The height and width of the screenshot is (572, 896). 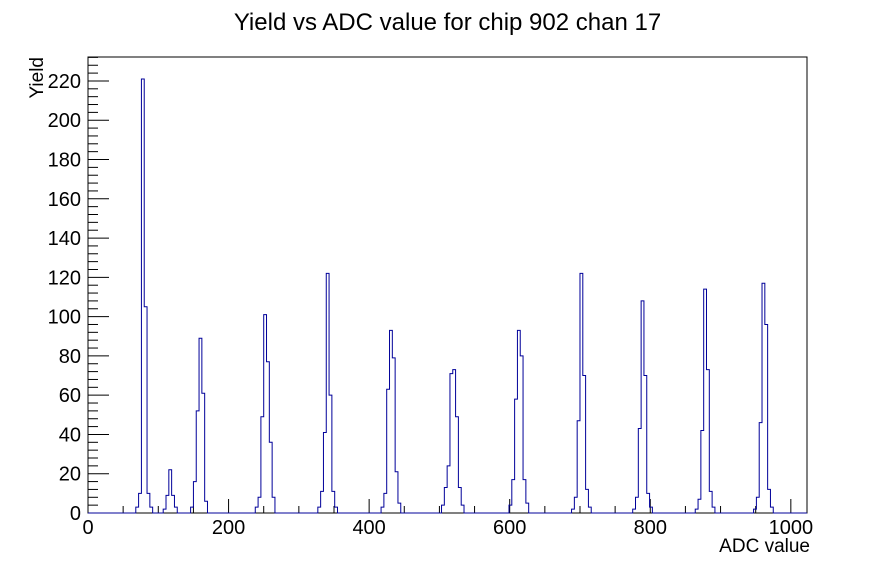 I want to click on x-tick-label: 0, so click(x=87, y=528).